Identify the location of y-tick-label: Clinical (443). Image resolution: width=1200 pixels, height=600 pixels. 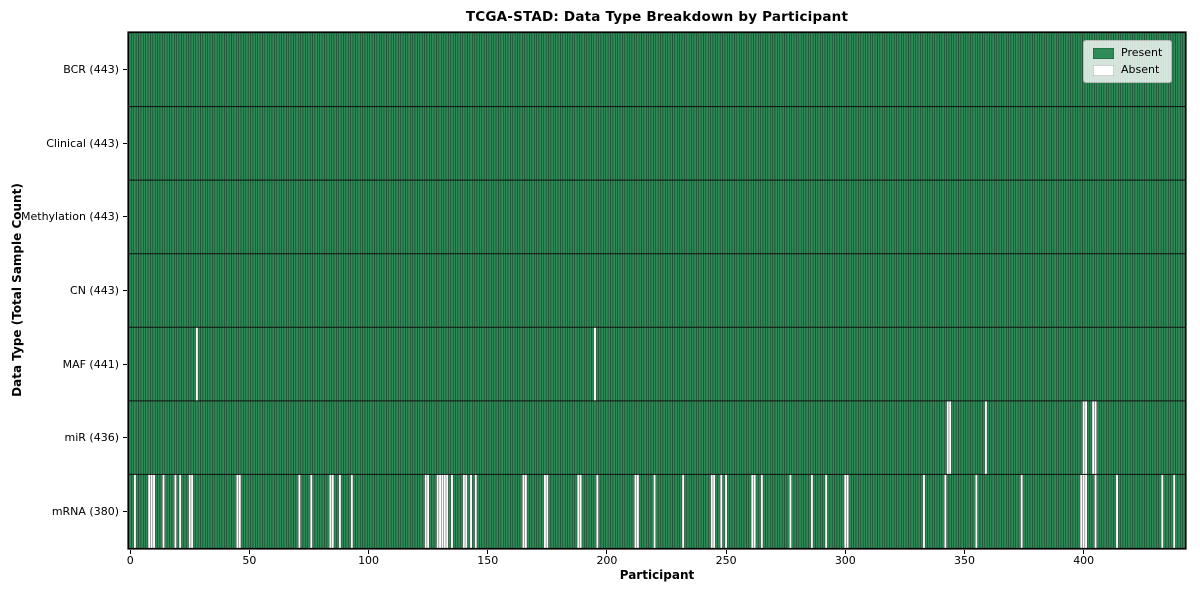
(82, 143).